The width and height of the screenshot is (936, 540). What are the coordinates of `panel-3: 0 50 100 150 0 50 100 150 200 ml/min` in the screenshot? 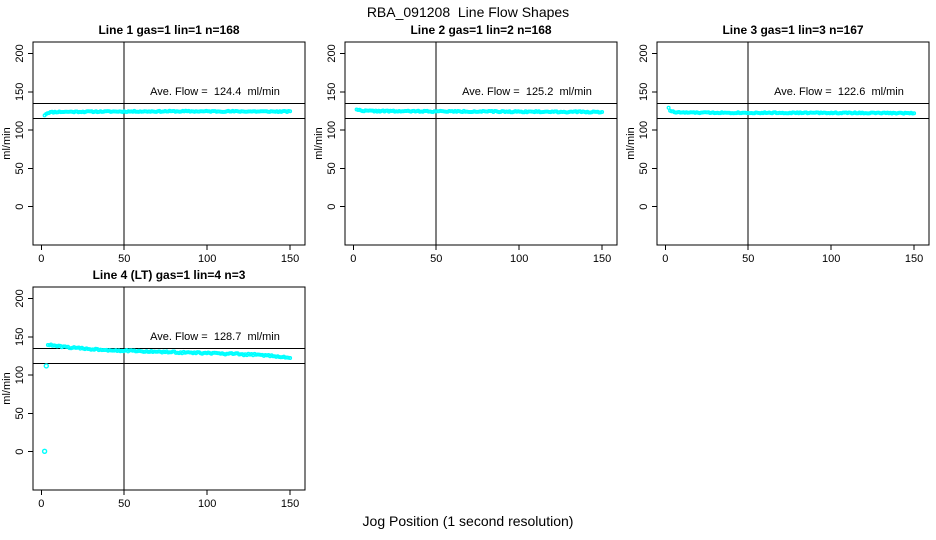 It's located at (777, 153).